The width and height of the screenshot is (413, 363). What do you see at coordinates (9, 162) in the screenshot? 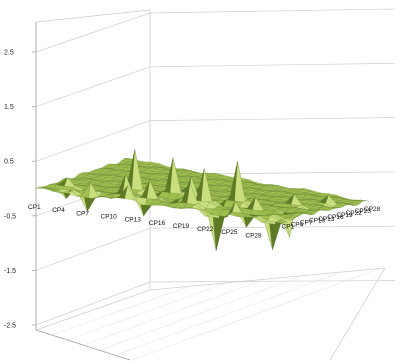
I see `z-tick-label: 0.5` at bounding box center [9, 162].